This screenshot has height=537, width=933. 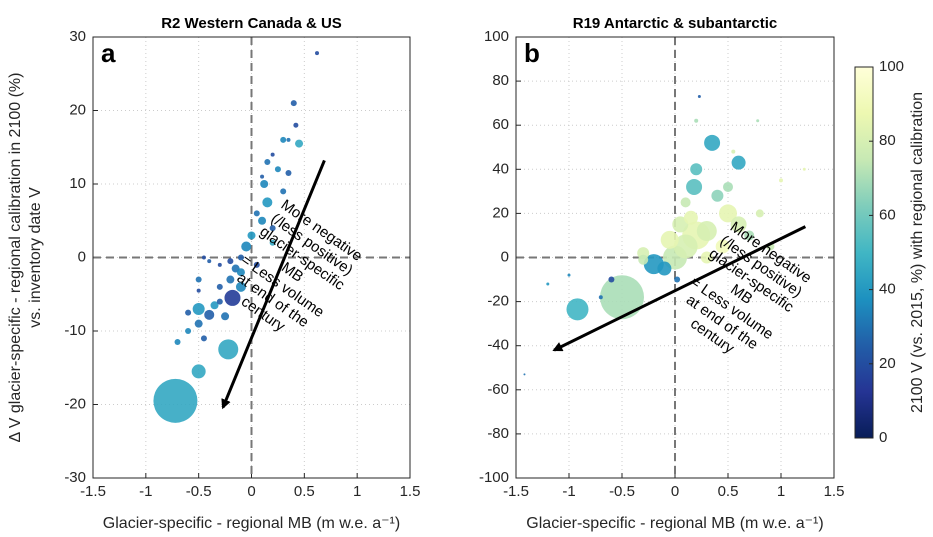 What do you see at coordinates (887, 289) in the screenshot?
I see `colorbar-tick-label: 40` at bounding box center [887, 289].